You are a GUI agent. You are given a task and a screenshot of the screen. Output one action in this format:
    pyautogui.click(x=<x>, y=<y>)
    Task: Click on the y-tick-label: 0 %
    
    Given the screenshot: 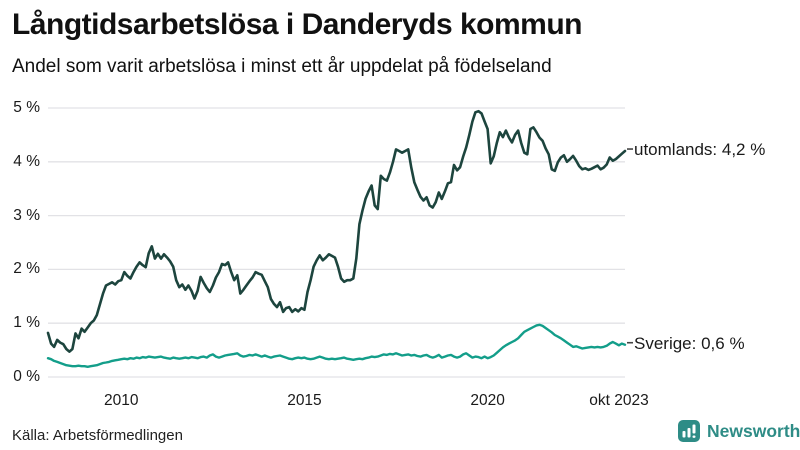 What is the action you would take?
    pyautogui.click(x=26, y=376)
    